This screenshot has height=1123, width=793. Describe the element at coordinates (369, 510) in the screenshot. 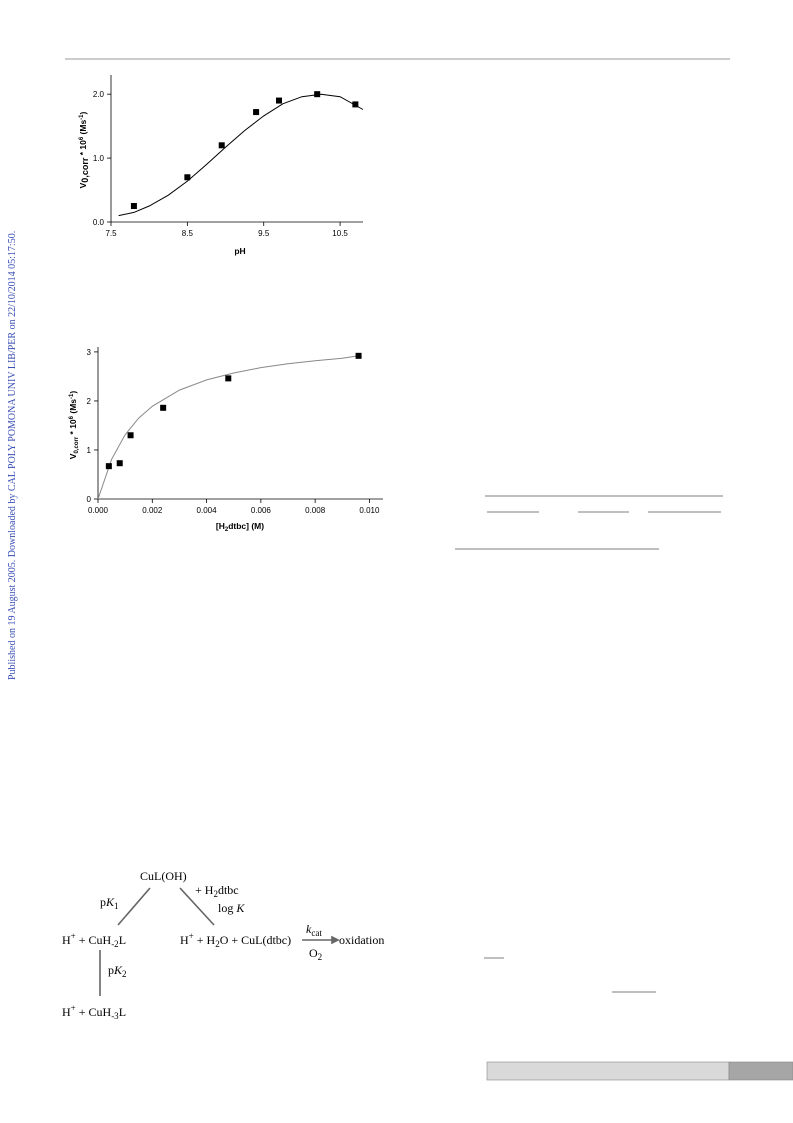

I see `x-tick-label: 0.010` at that location.